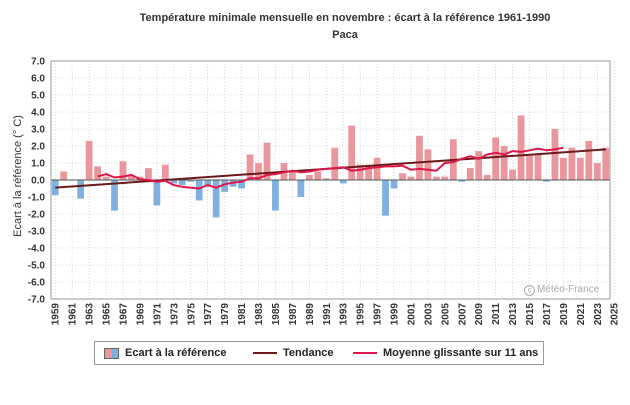 Image resolution: width=630 pixels, height=405 pixels. What do you see at coordinates (344, 314) in the screenshot?
I see `x-tick-label: 1993` at bounding box center [344, 314].